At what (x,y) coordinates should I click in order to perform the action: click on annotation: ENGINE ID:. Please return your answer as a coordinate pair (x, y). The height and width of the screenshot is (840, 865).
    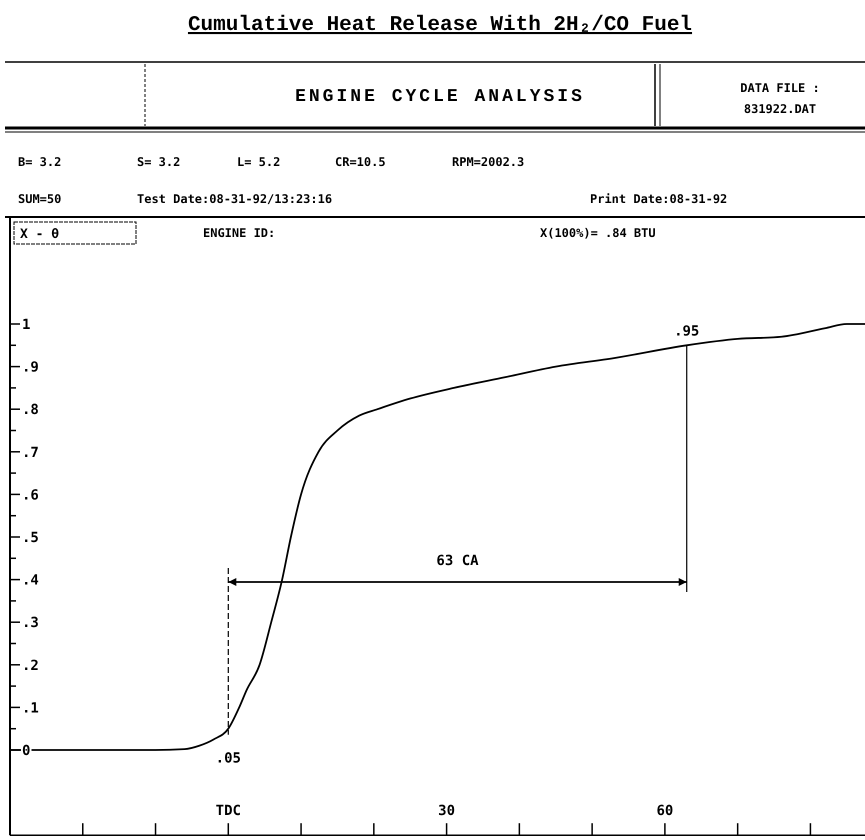
    Looking at the image, I should click on (239, 233).